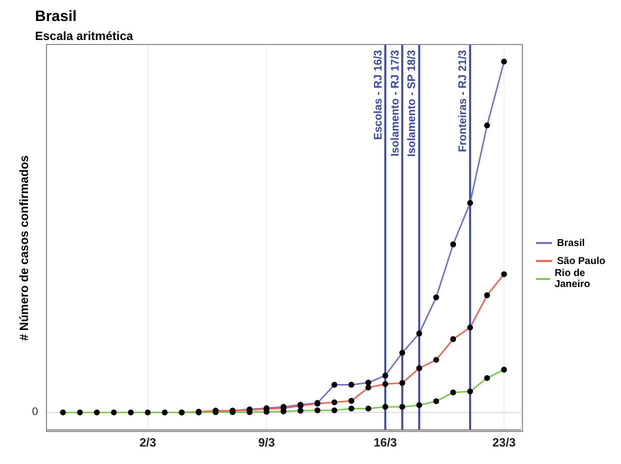 This screenshot has height=464, width=621. Describe the element at coordinates (267, 443) in the screenshot. I see `x-tick-label: 9/3` at that location.